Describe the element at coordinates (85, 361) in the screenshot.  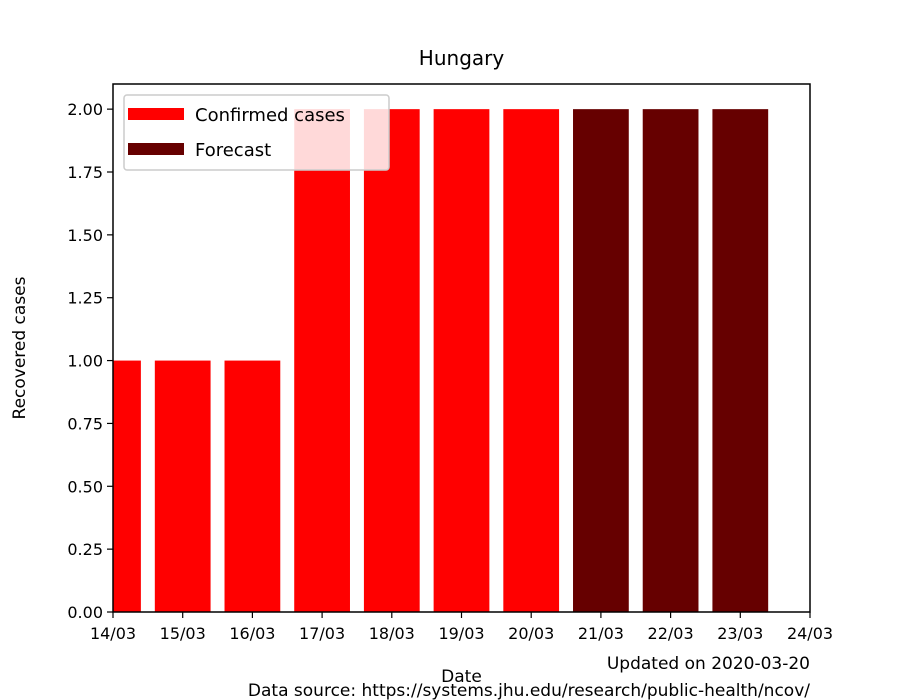
I see `y-tick-label: 1.00` at that location.